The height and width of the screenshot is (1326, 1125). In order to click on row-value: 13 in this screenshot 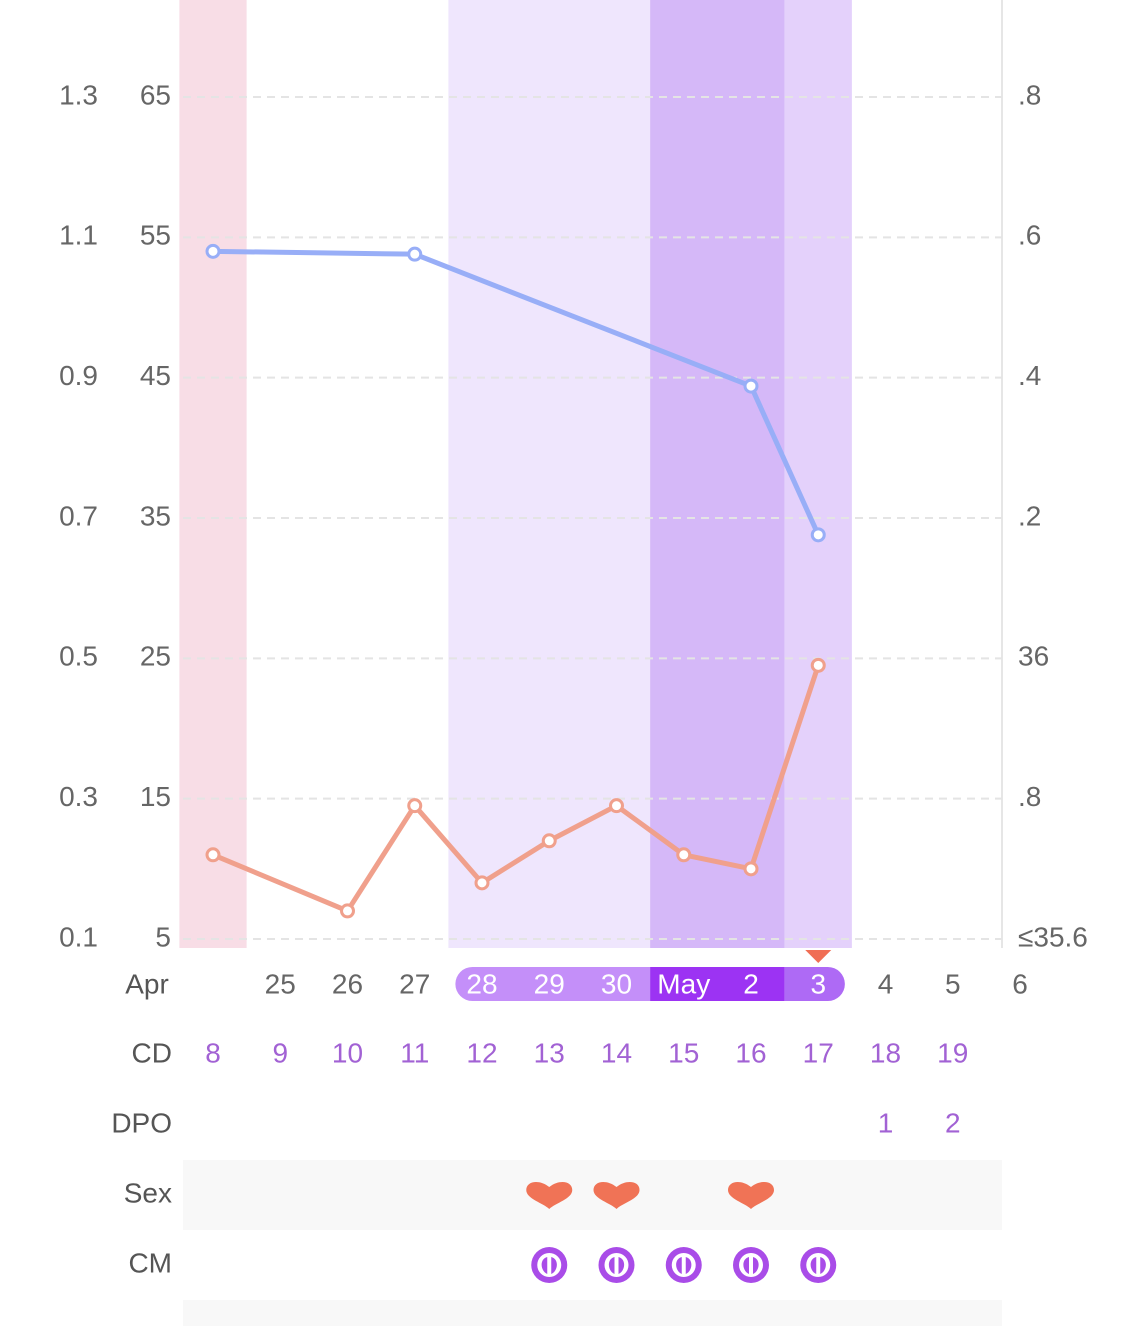, I will do `click(549, 1052)`.